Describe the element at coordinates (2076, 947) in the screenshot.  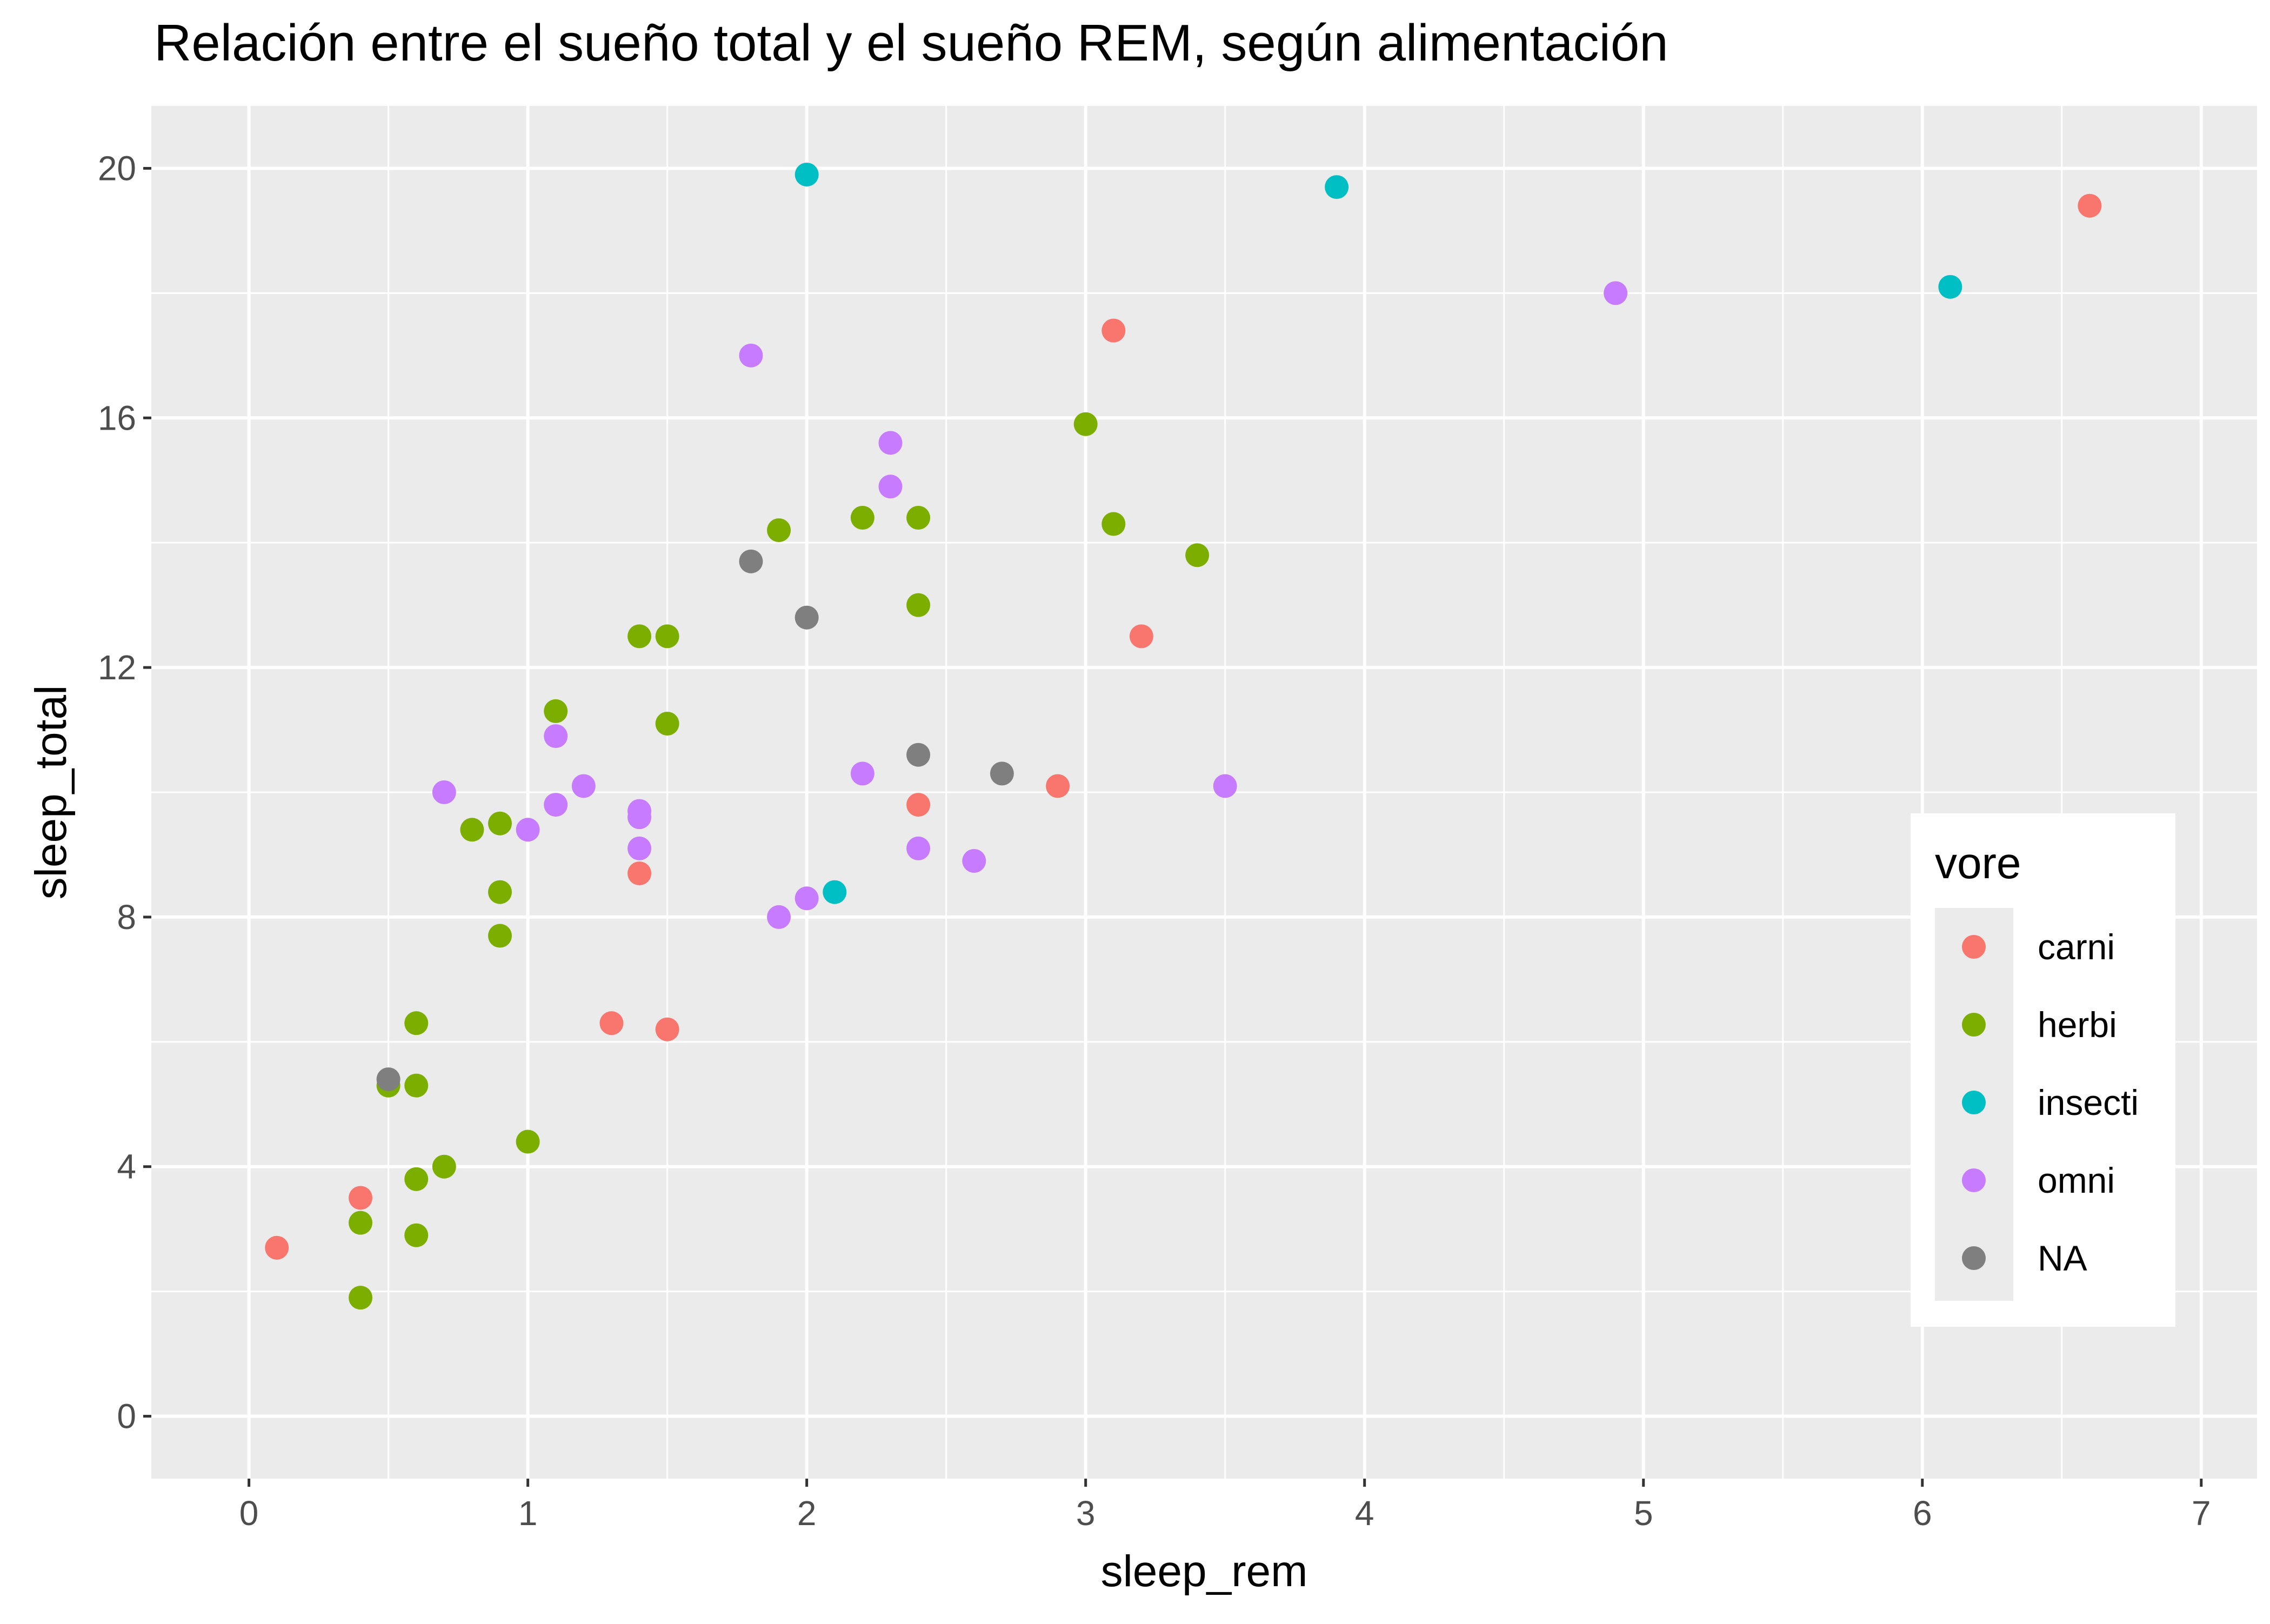
I see `legend-label-carni: carni` at that location.